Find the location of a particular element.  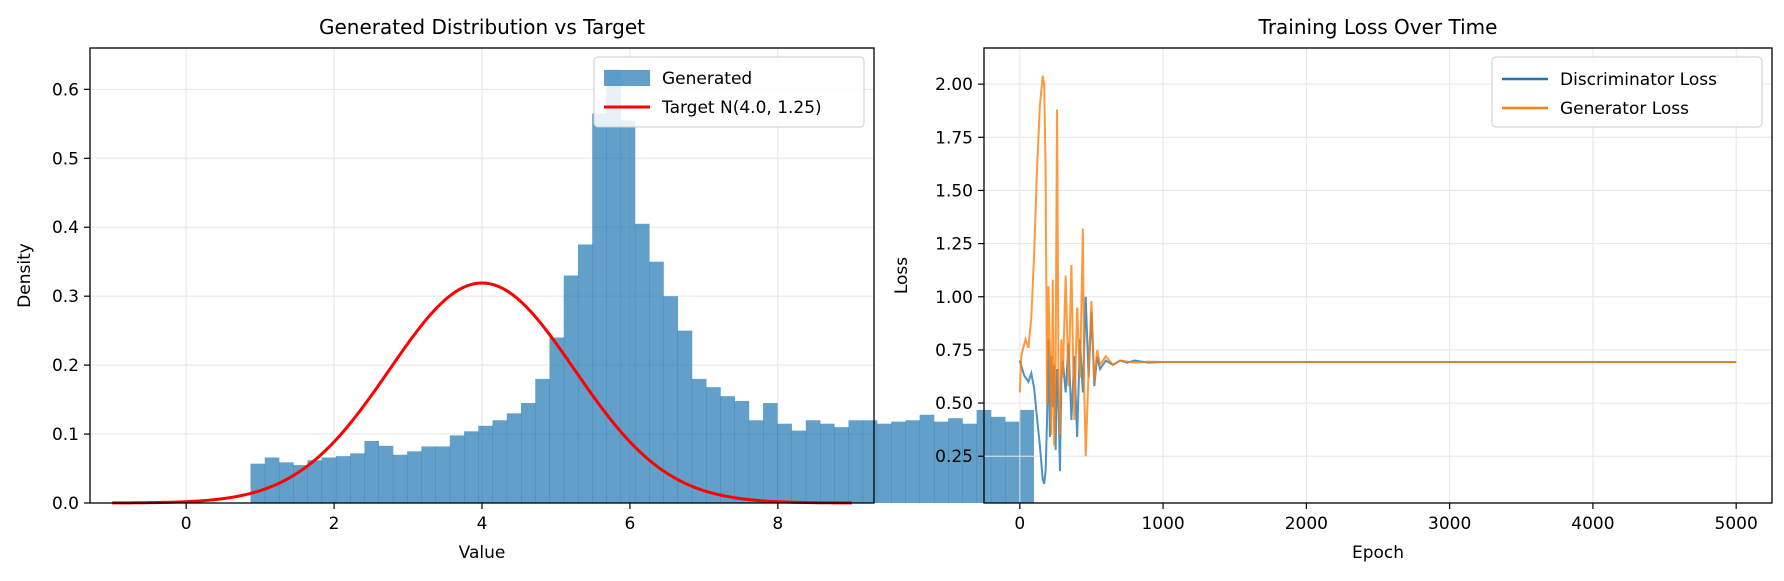

left-y-tick-label-1: 0.1 is located at coordinates (65, 435).